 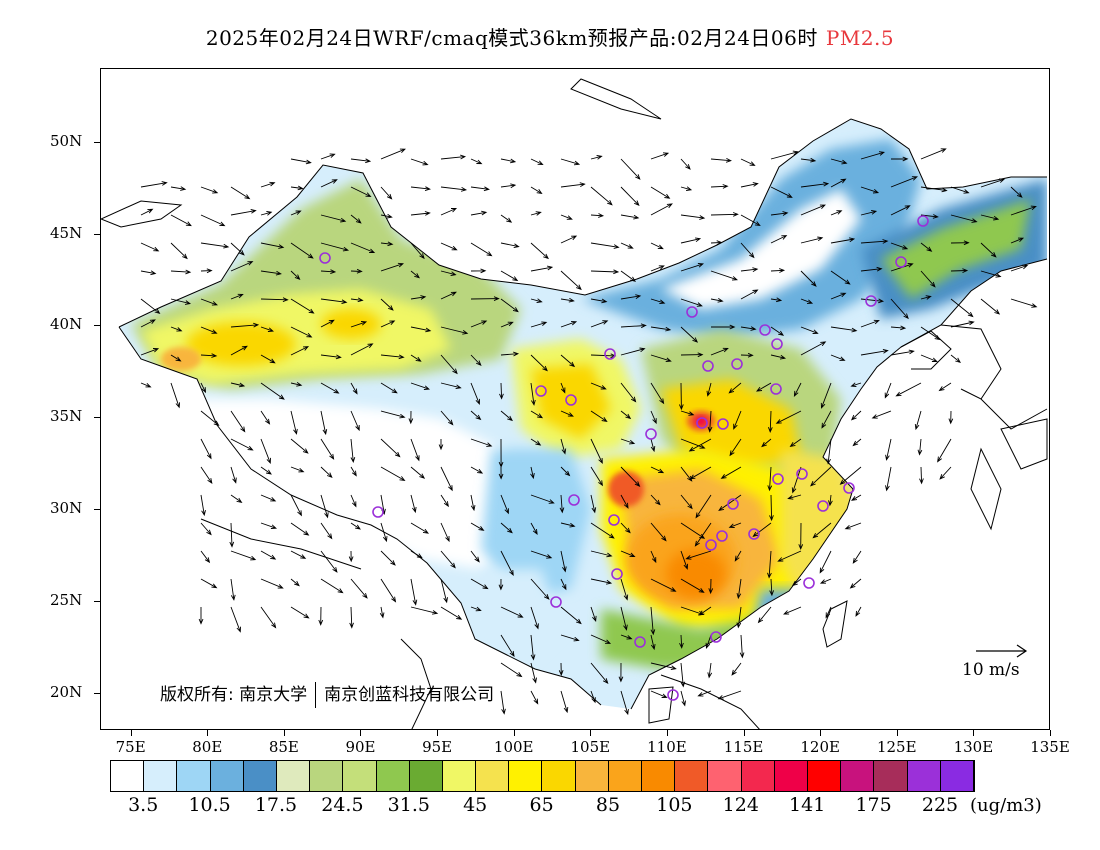 What do you see at coordinates (541, 805) in the screenshot?
I see `legend-label: 65` at bounding box center [541, 805].